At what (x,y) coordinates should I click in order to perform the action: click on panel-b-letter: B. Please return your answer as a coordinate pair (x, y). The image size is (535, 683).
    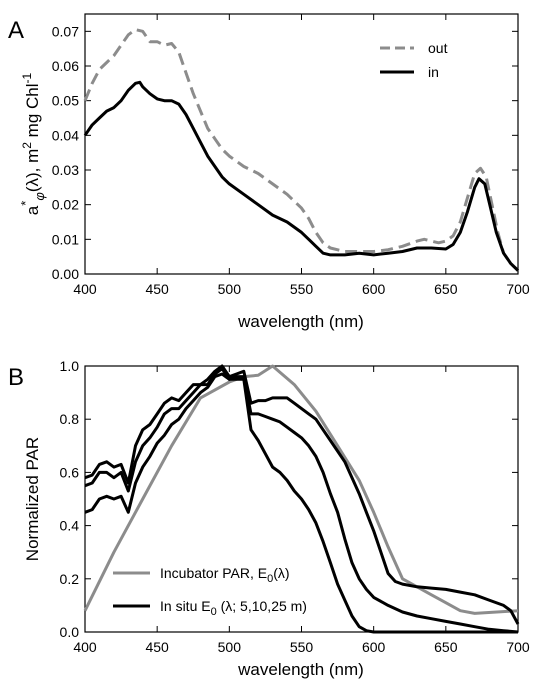
    Looking at the image, I should click on (16, 377).